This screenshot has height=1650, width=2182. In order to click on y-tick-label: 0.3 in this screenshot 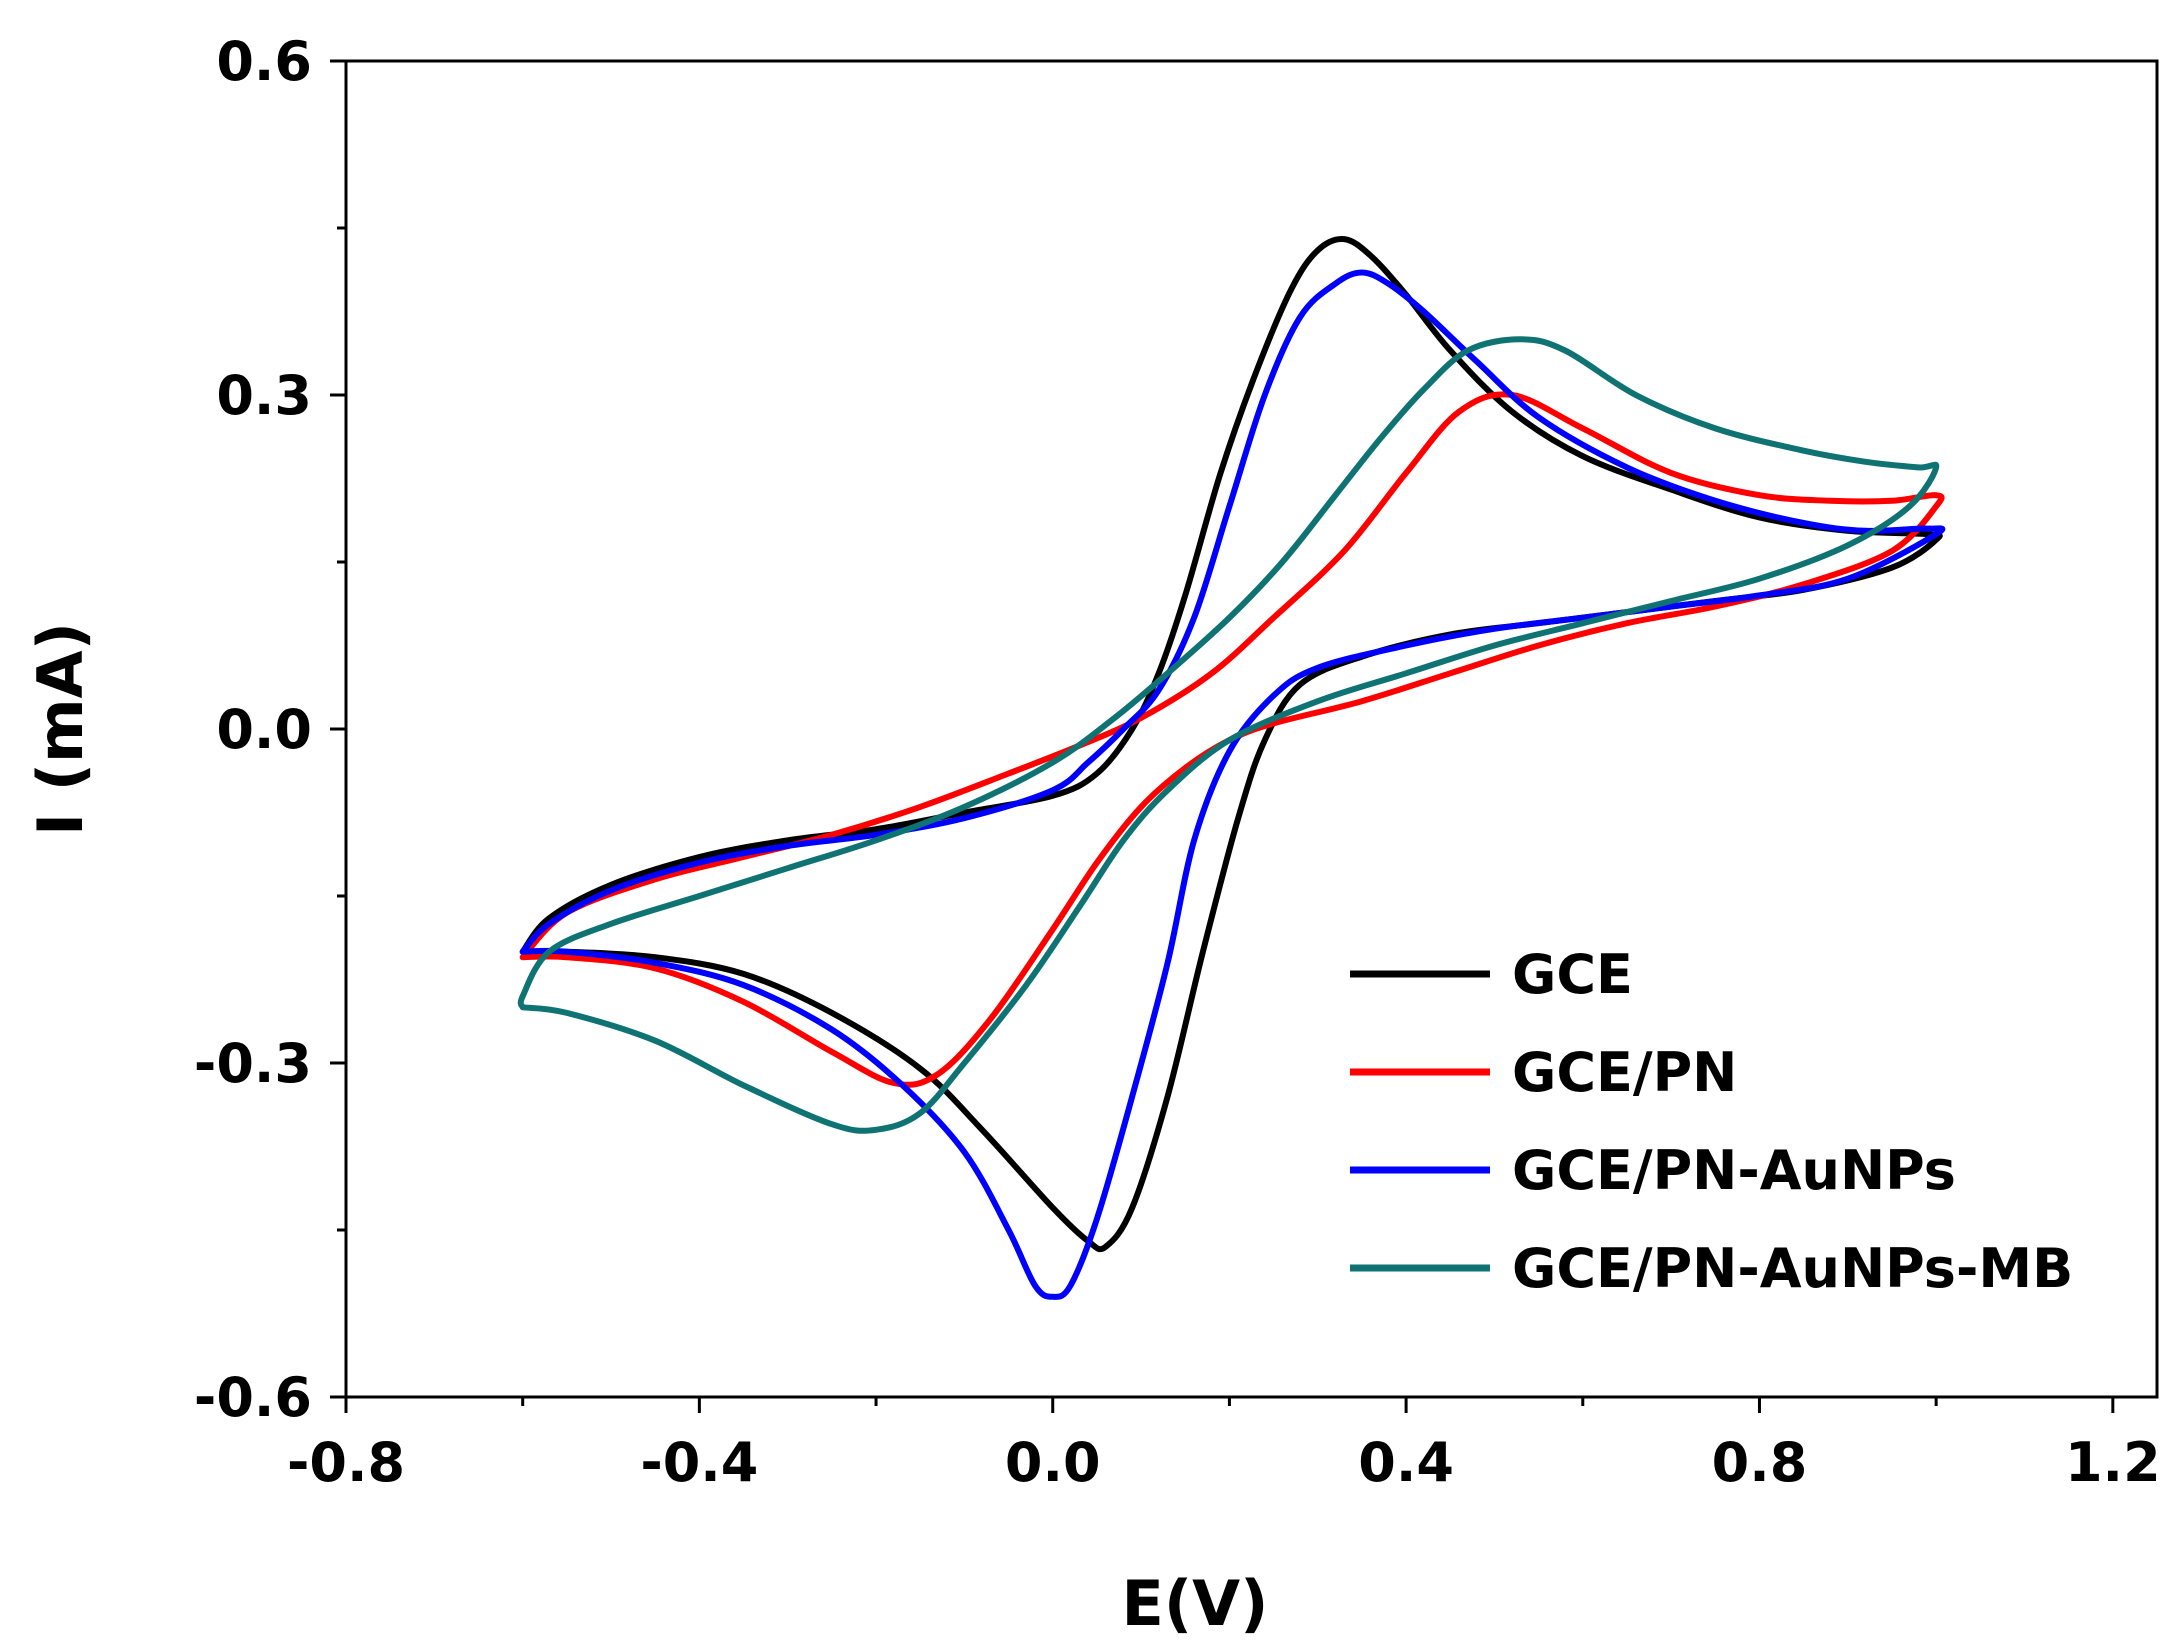, I will do `click(264, 395)`.